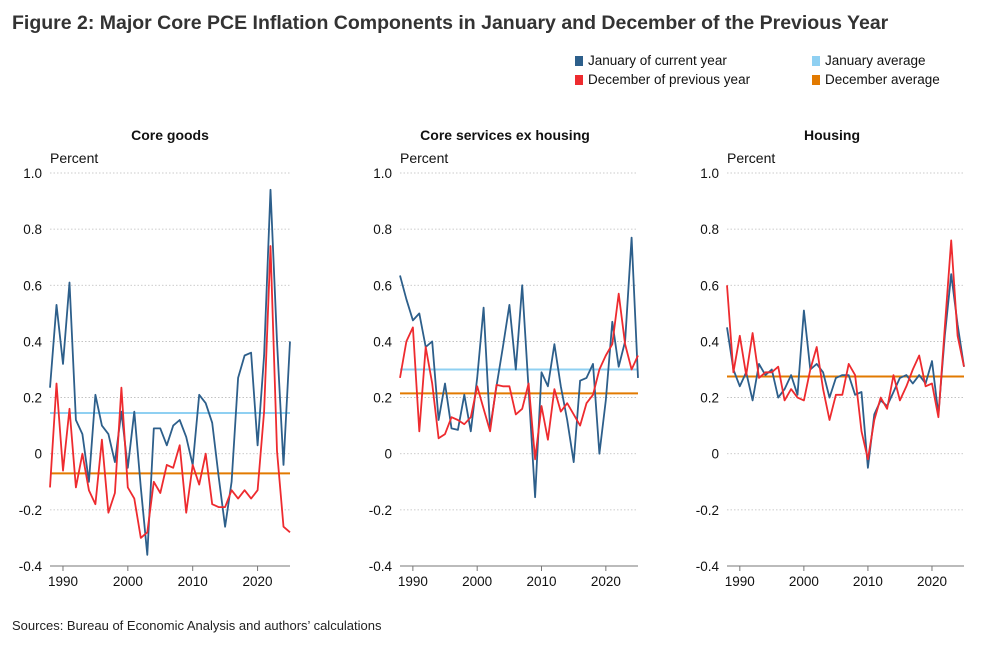  I want to click on panel-title: Core goods, so click(170, 135).